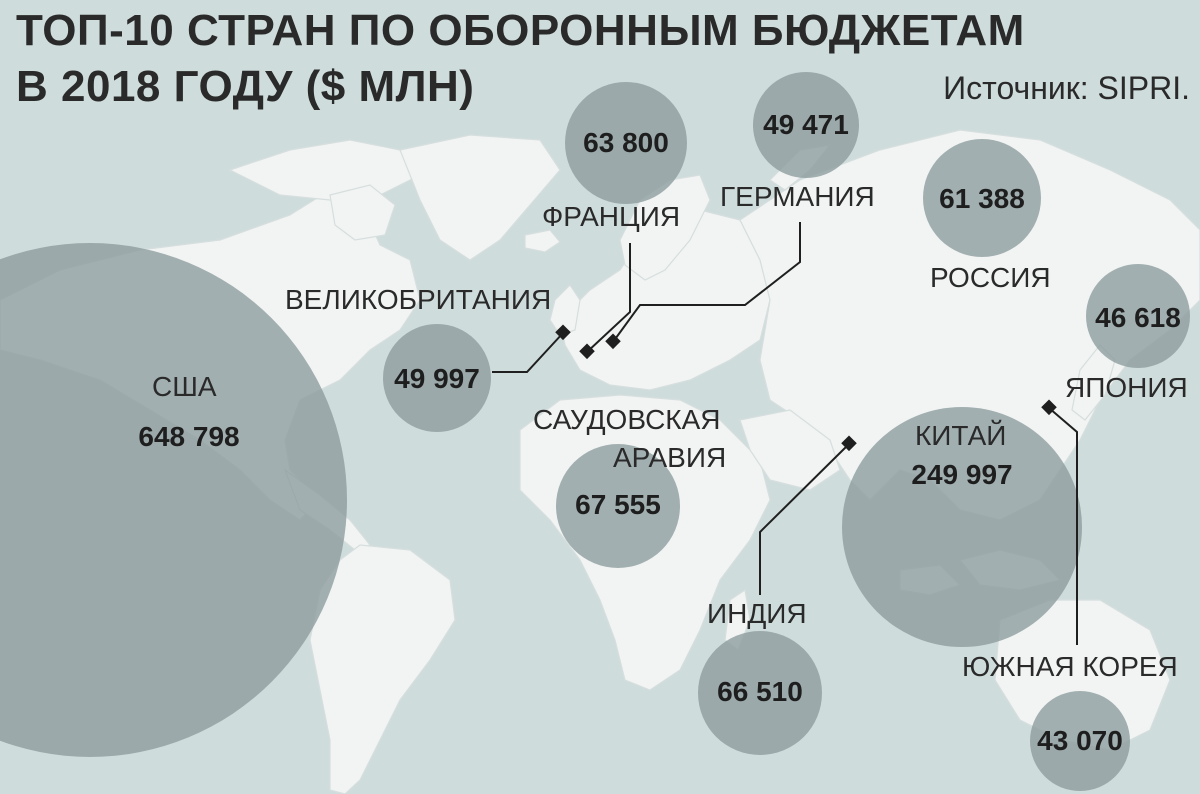  Describe the element at coordinates (670, 457) in the screenshot. I see `label-saudi-arabia-line-2: АРАВИЯ` at that location.